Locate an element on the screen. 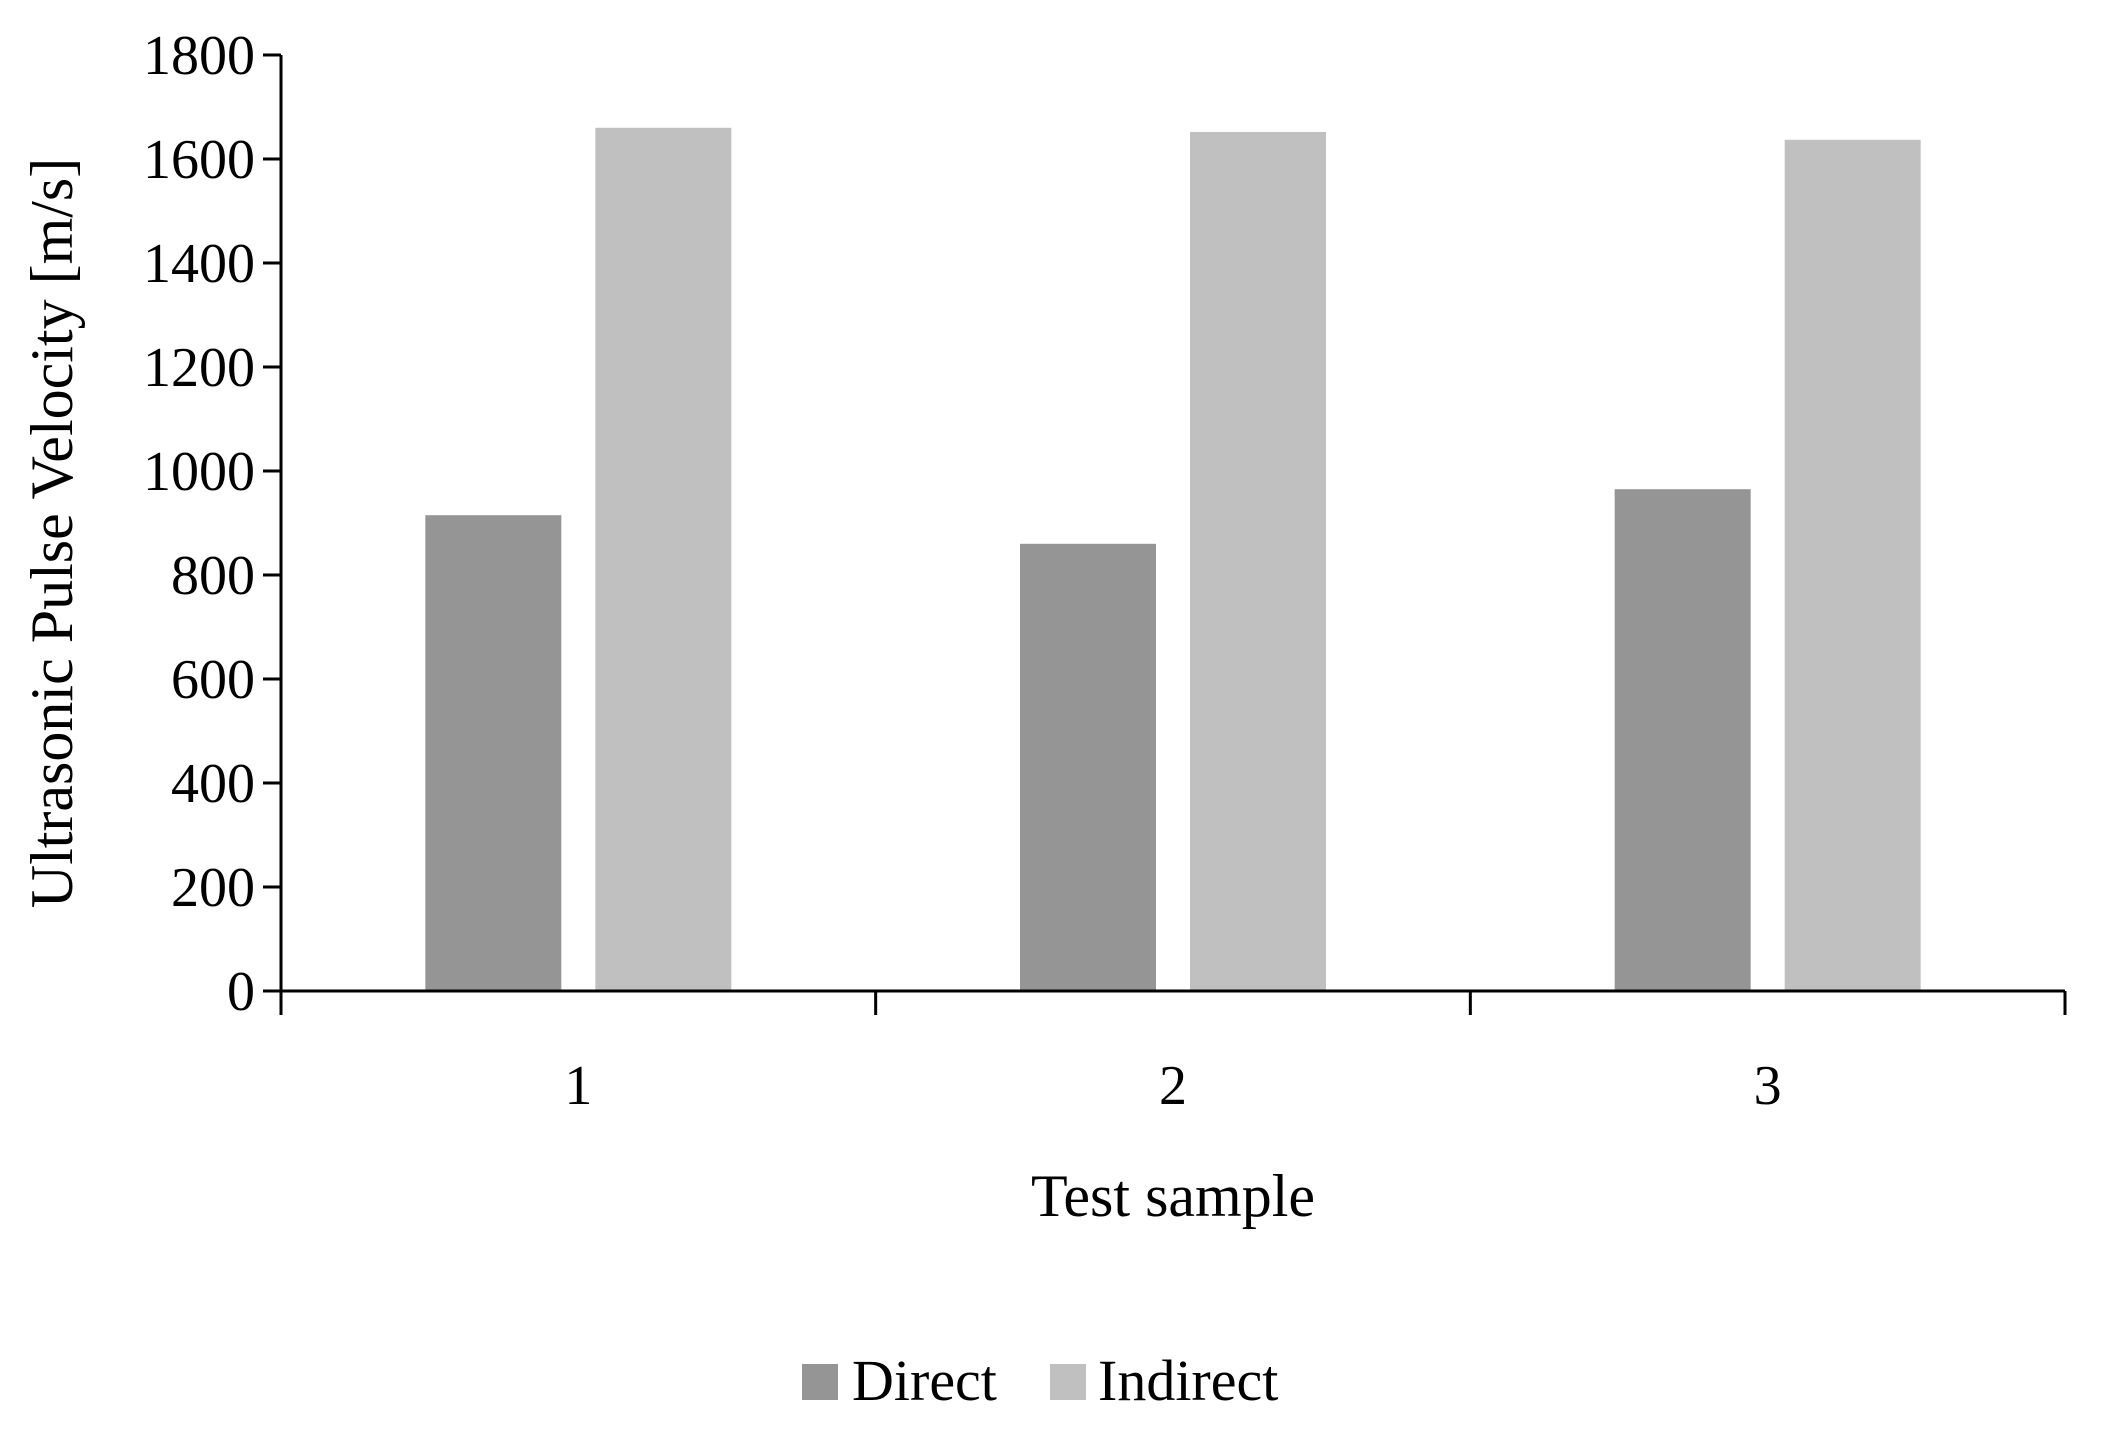  legend-swatch-indirect is located at coordinates (1068, 1382).